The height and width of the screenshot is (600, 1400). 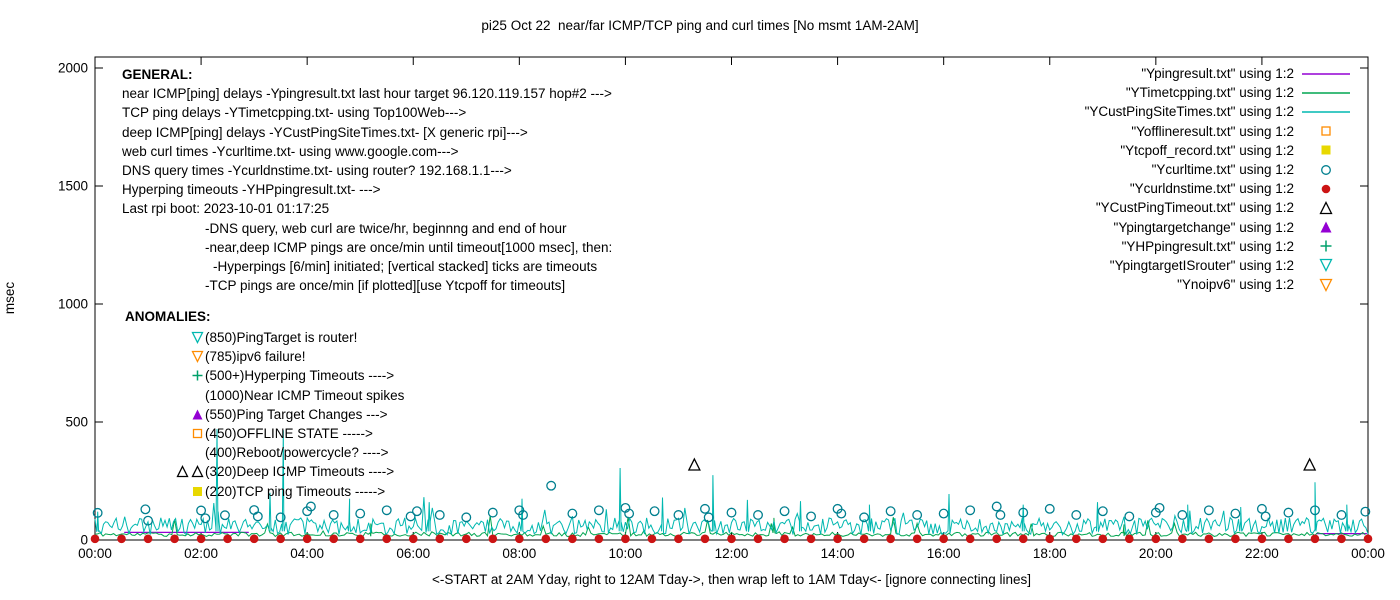 What do you see at coordinates (168, 316) in the screenshot?
I see `anomalies-heading: ANOMALIES:` at bounding box center [168, 316].